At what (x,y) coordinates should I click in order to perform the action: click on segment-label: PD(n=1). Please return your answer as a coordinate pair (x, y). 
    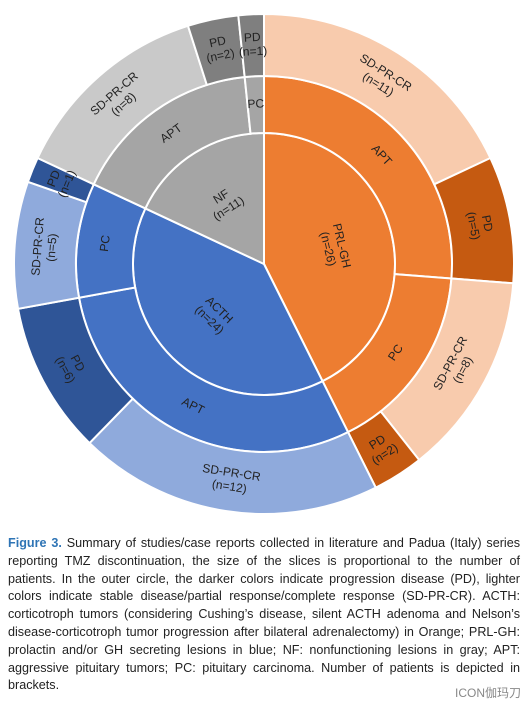
    Looking at the image, I should click on (253, 44).